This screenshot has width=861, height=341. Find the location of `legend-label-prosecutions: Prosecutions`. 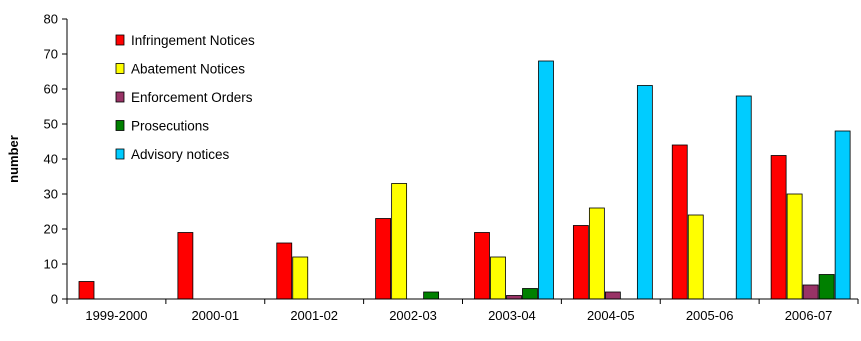

legend-label-prosecutions: Prosecutions is located at coordinates (170, 126).